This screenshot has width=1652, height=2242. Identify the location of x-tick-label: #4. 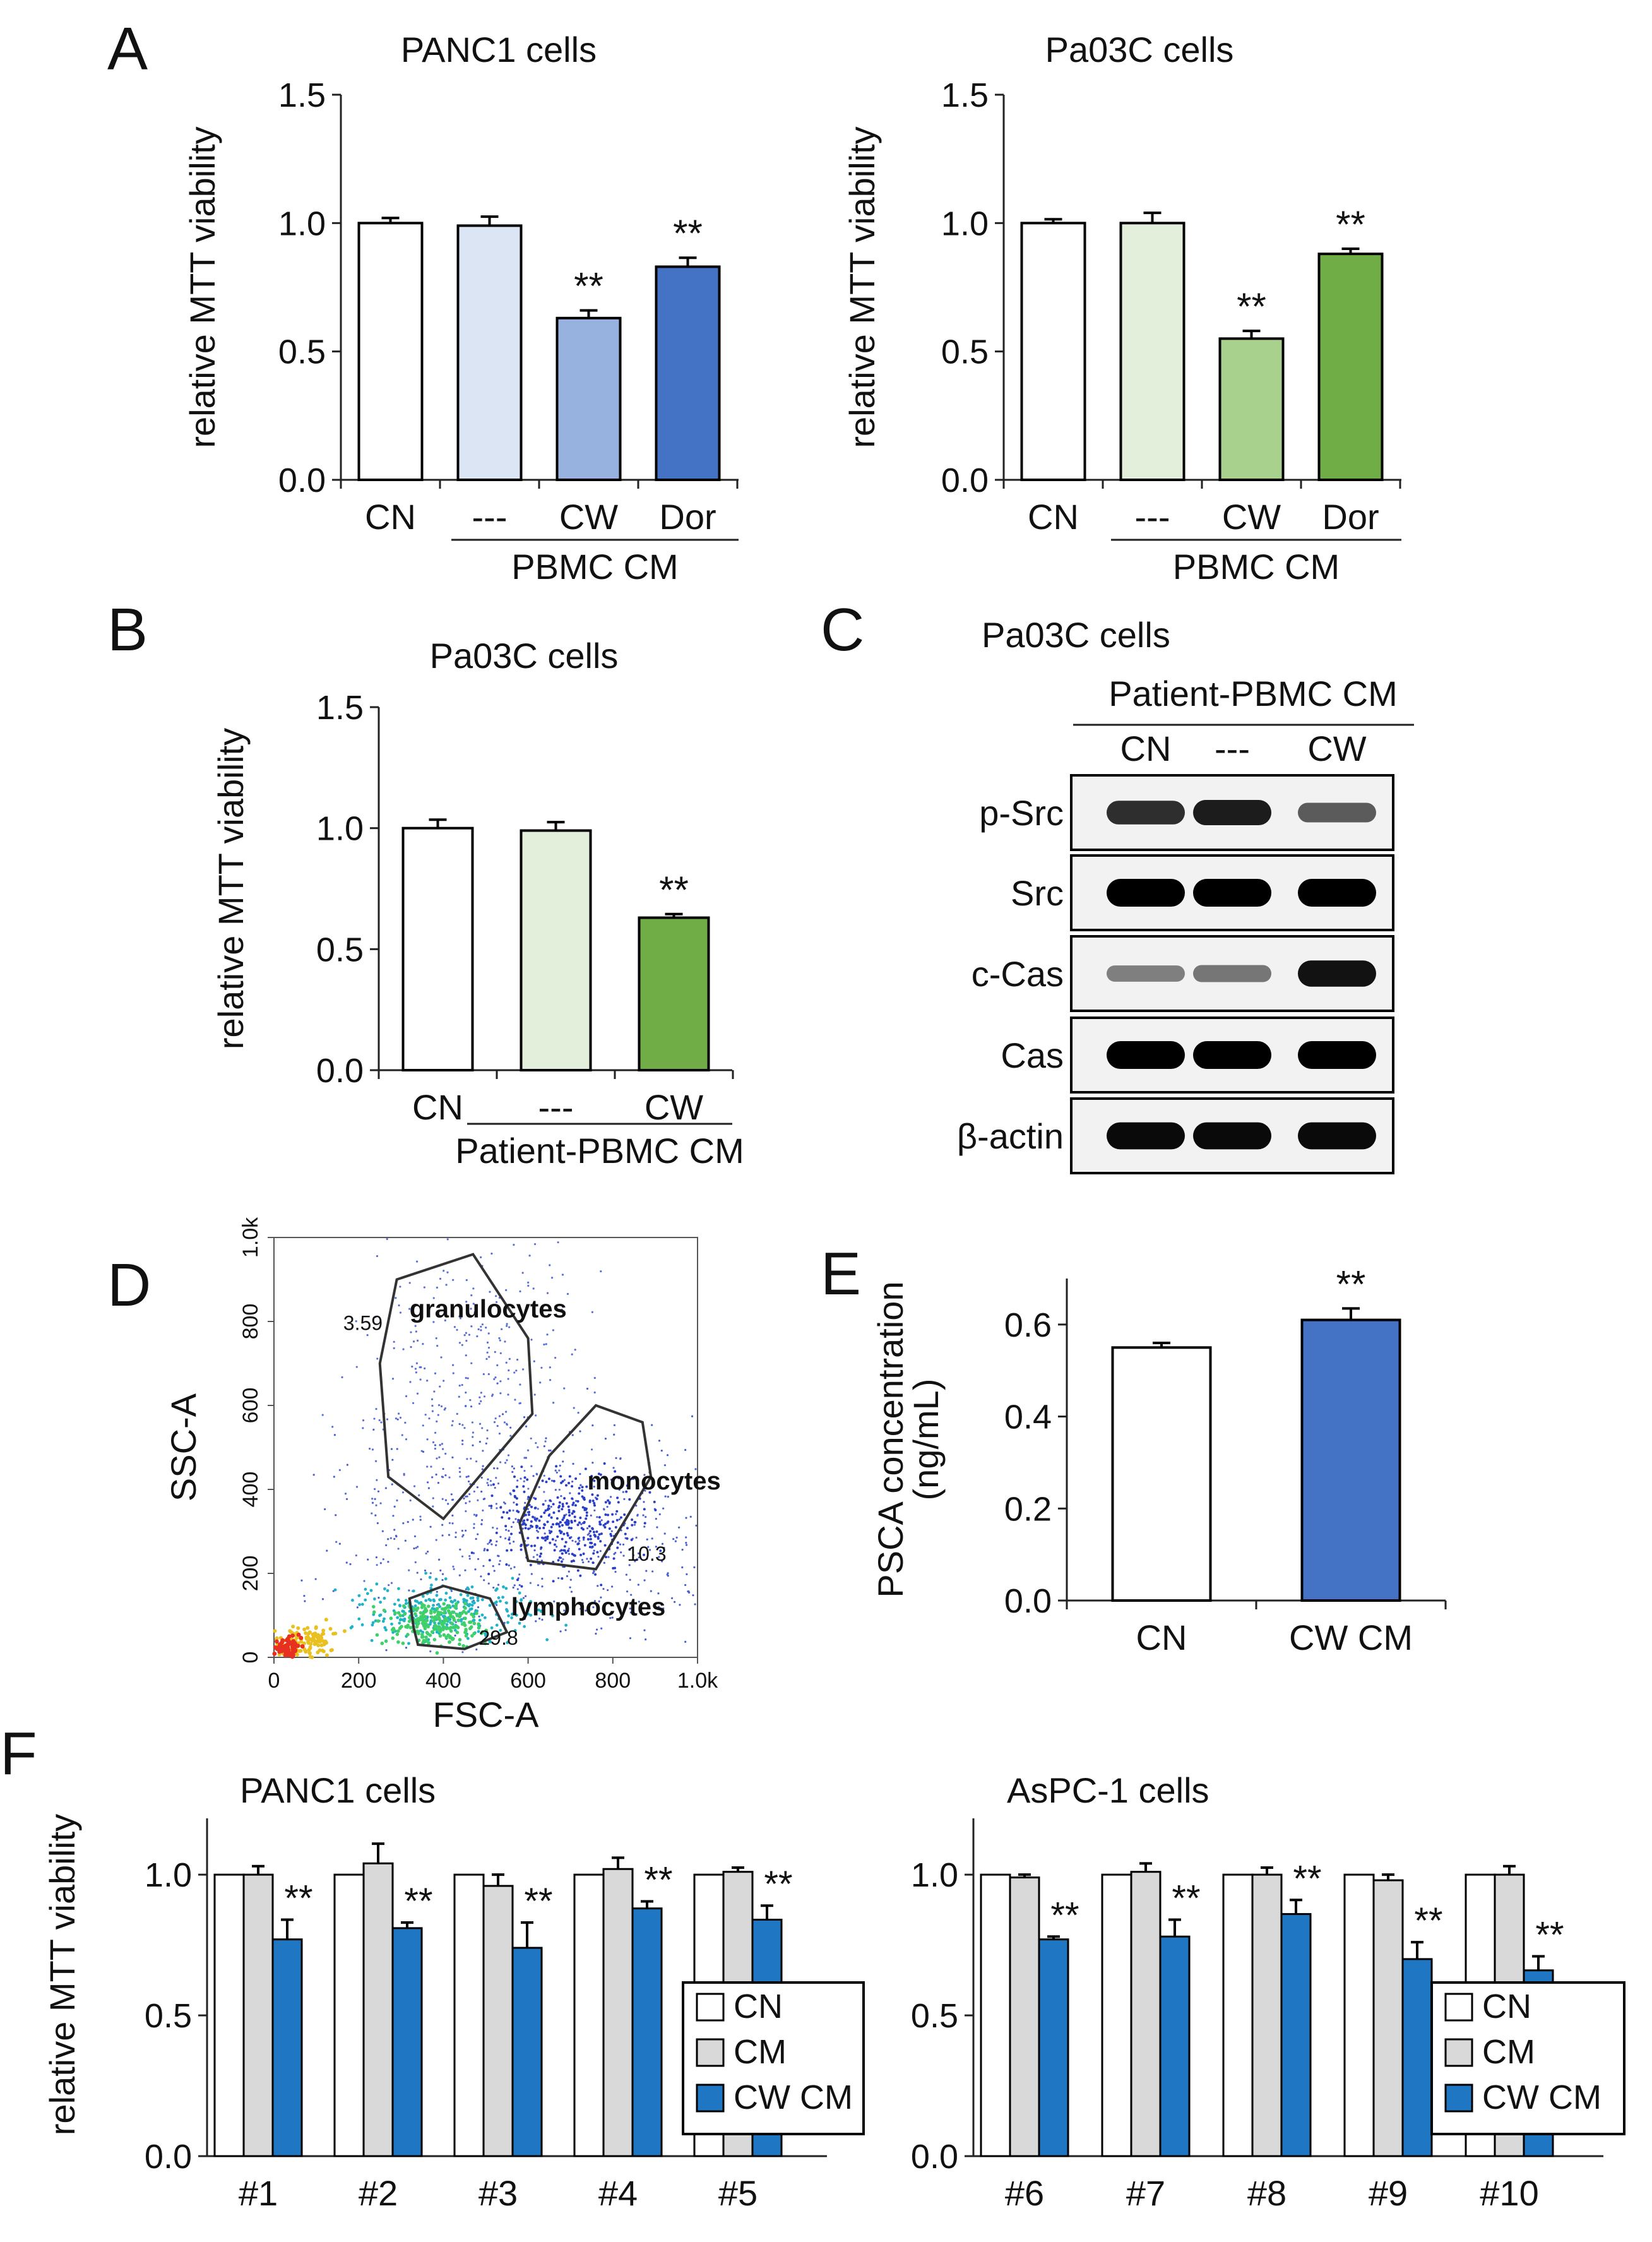
(618, 2193).